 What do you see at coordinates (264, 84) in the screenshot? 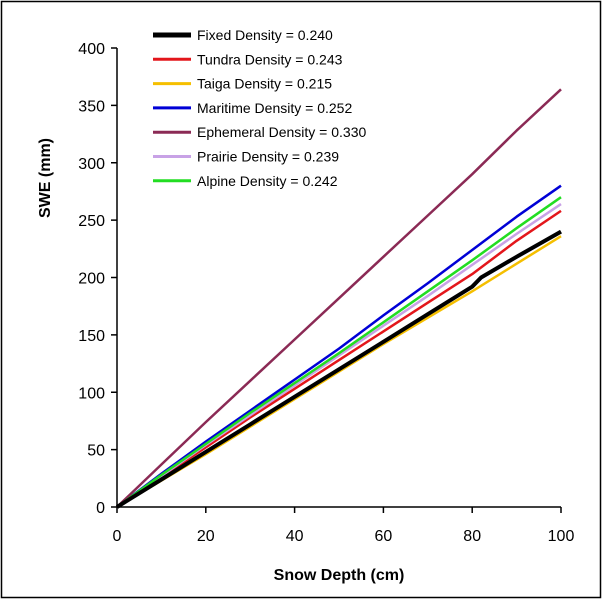
I see `legend-label-2: Taiga Density = 0.215` at bounding box center [264, 84].